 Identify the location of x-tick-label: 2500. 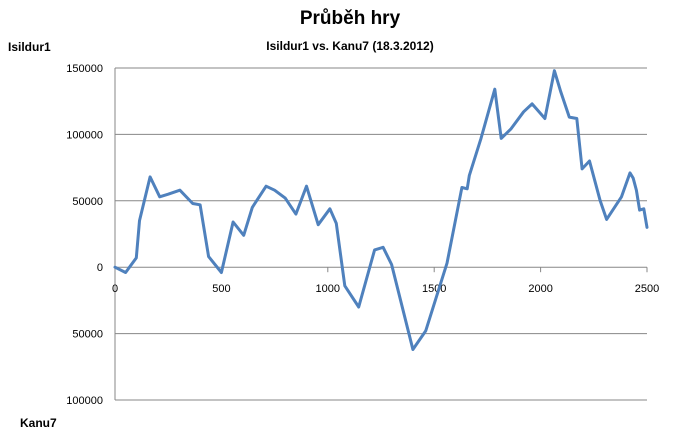
(647, 289).